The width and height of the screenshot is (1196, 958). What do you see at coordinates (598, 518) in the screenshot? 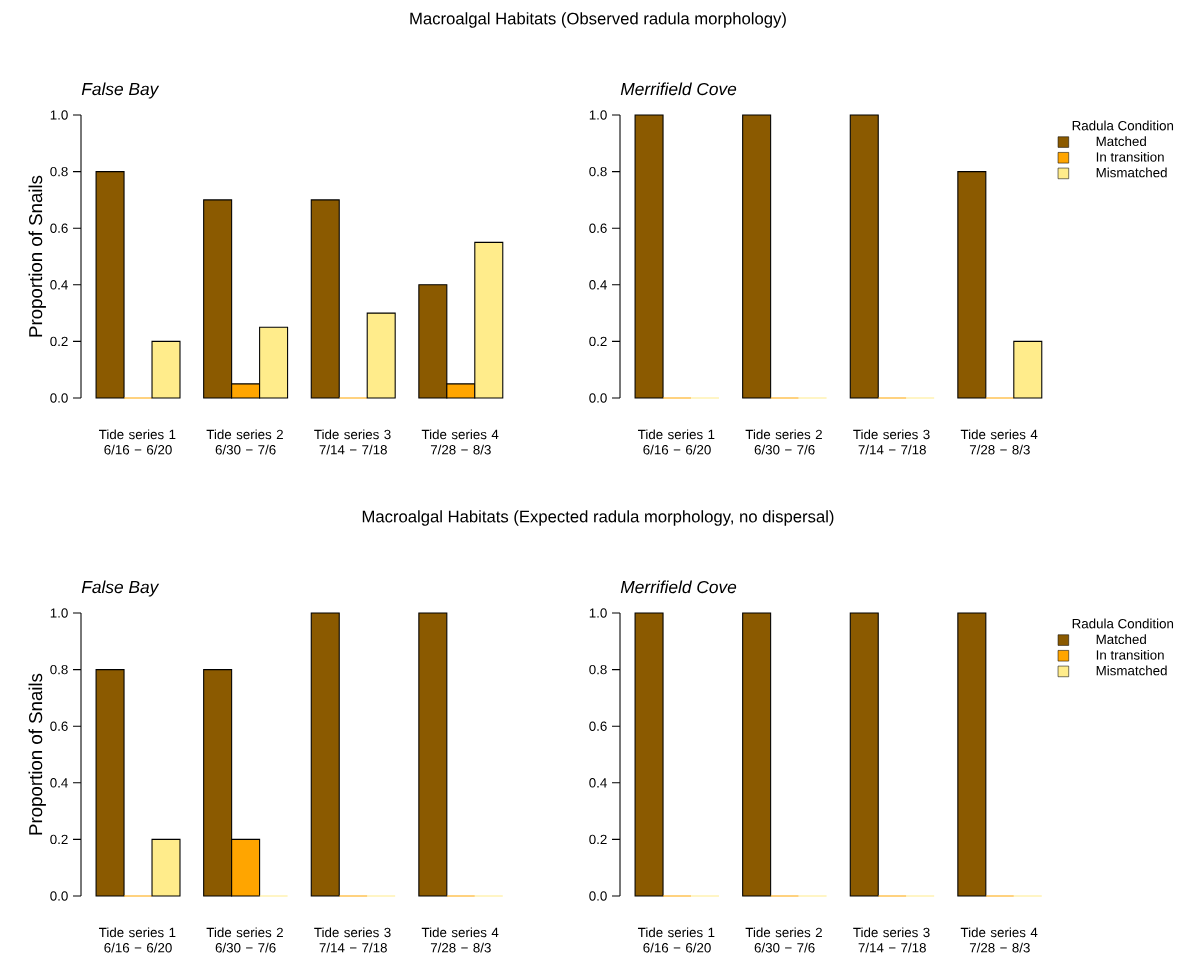
I see `text: Macroalgal Habitats (Expected radula morphology, no dispersal)` at bounding box center [598, 518].